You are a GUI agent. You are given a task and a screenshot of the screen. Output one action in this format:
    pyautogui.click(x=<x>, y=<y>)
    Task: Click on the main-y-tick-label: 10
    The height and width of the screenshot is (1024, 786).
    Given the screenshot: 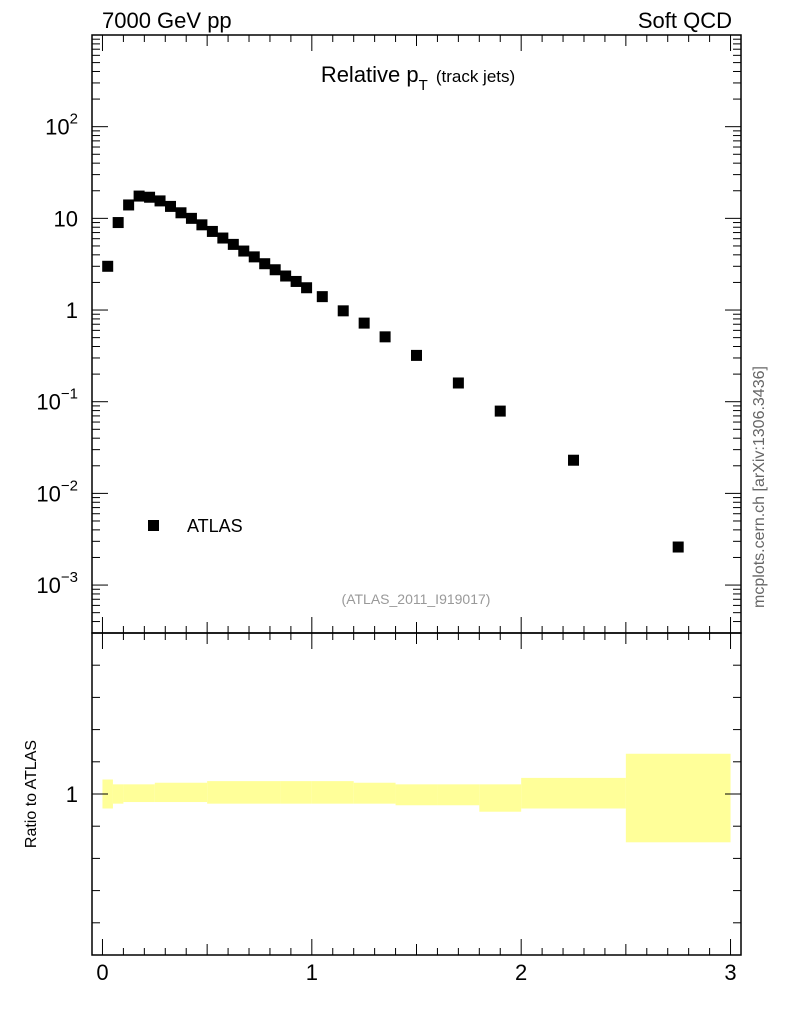 What is the action you would take?
    pyautogui.click(x=66, y=218)
    